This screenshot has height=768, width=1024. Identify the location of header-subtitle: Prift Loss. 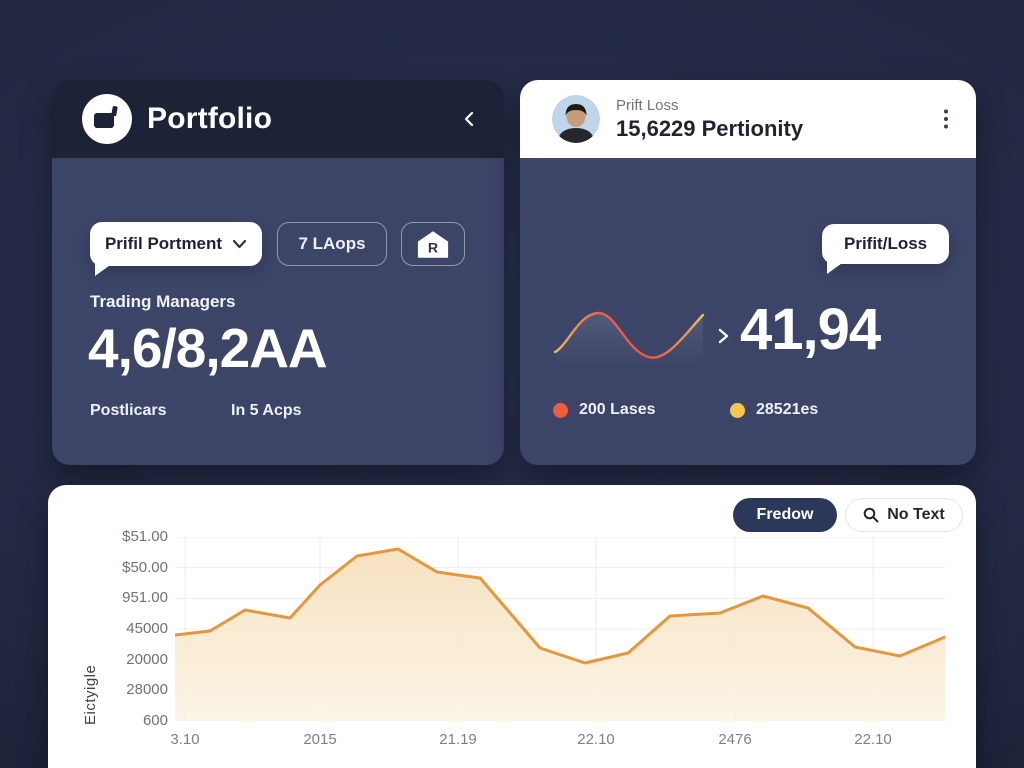
(647, 105).